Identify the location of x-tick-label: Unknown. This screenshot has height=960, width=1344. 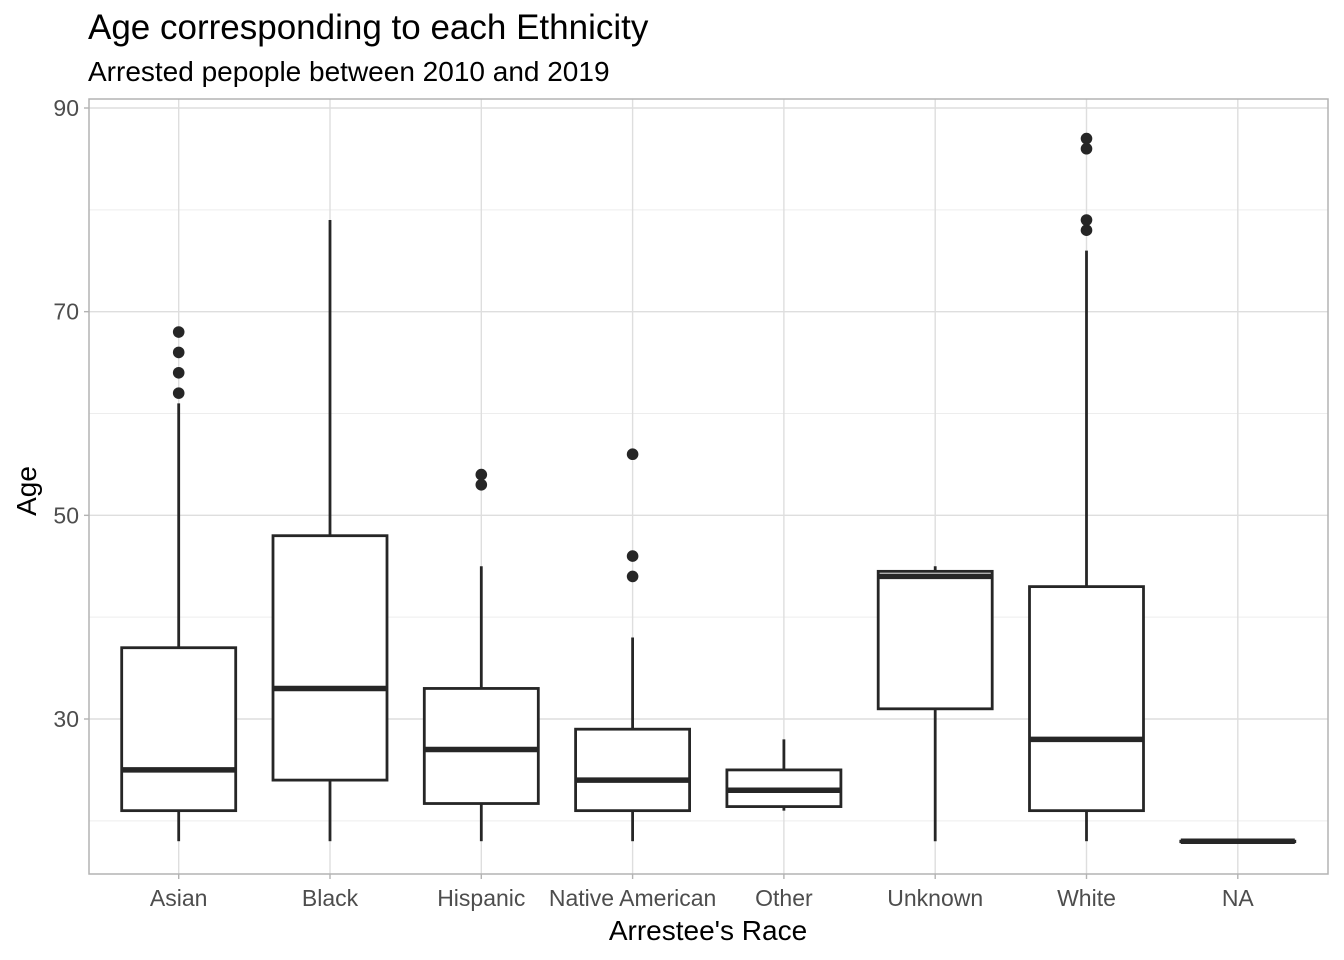
(935, 898).